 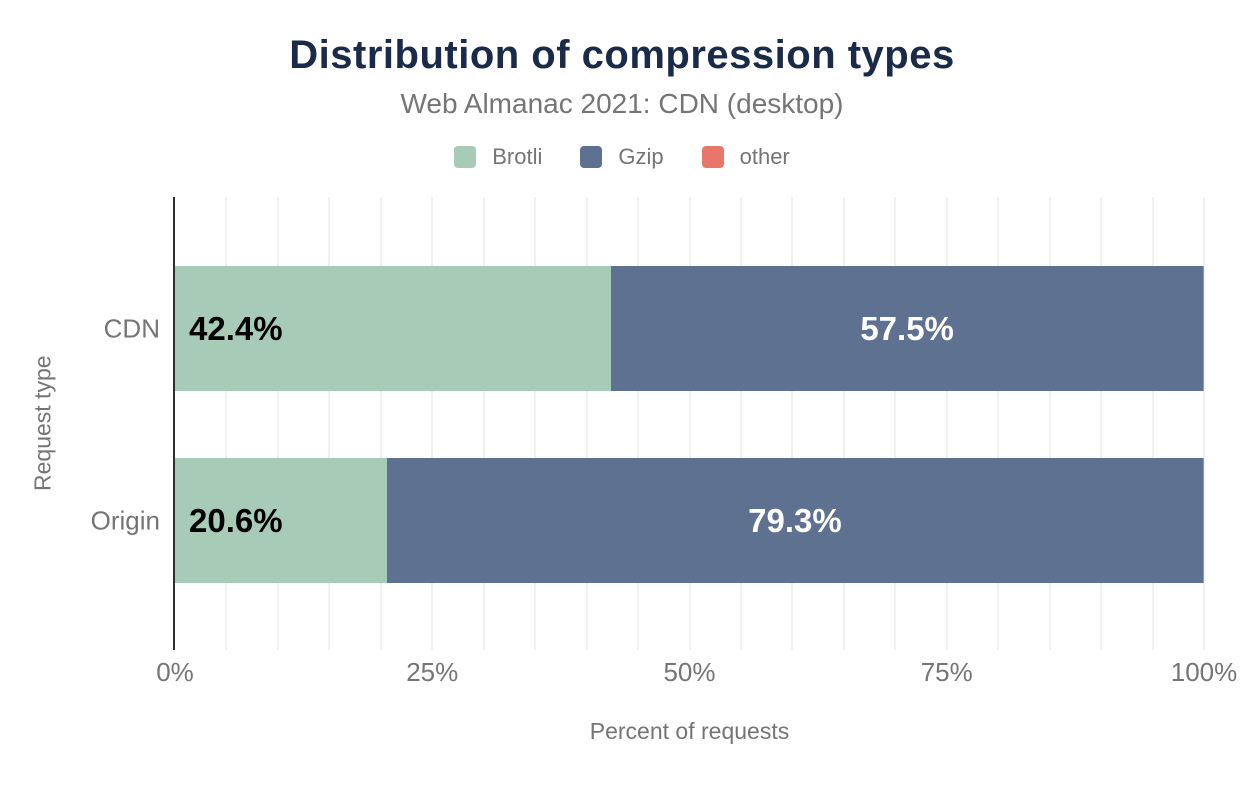 I want to click on bar-segment-brotli: 20.6%, so click(x=281, y=520).